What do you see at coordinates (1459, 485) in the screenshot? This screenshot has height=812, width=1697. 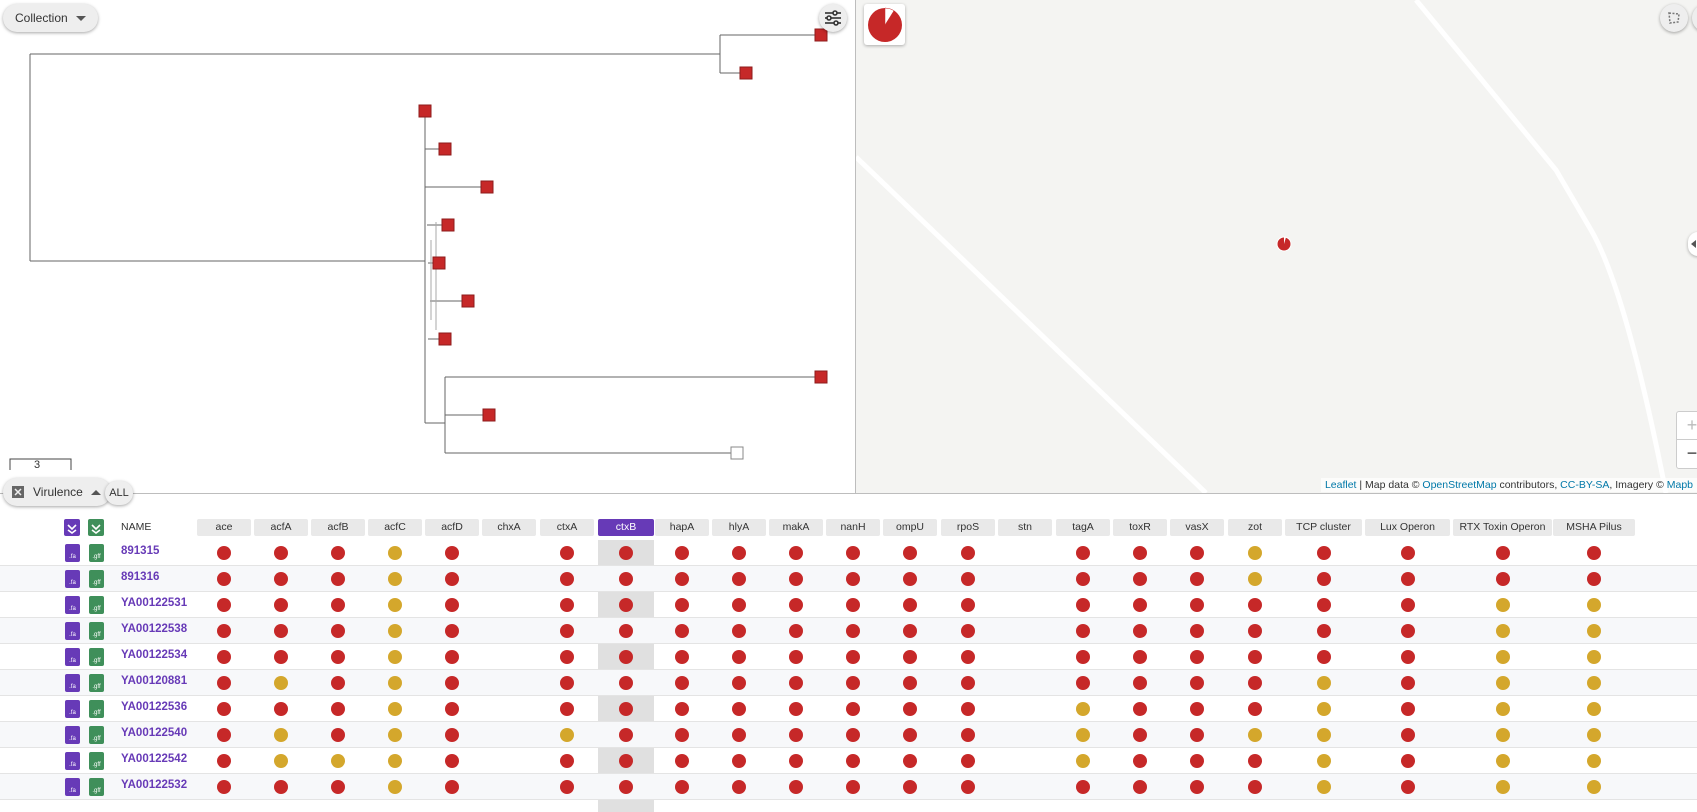 I see `osm-link: OpenStreetMap` at bounding box center [1459, 485].